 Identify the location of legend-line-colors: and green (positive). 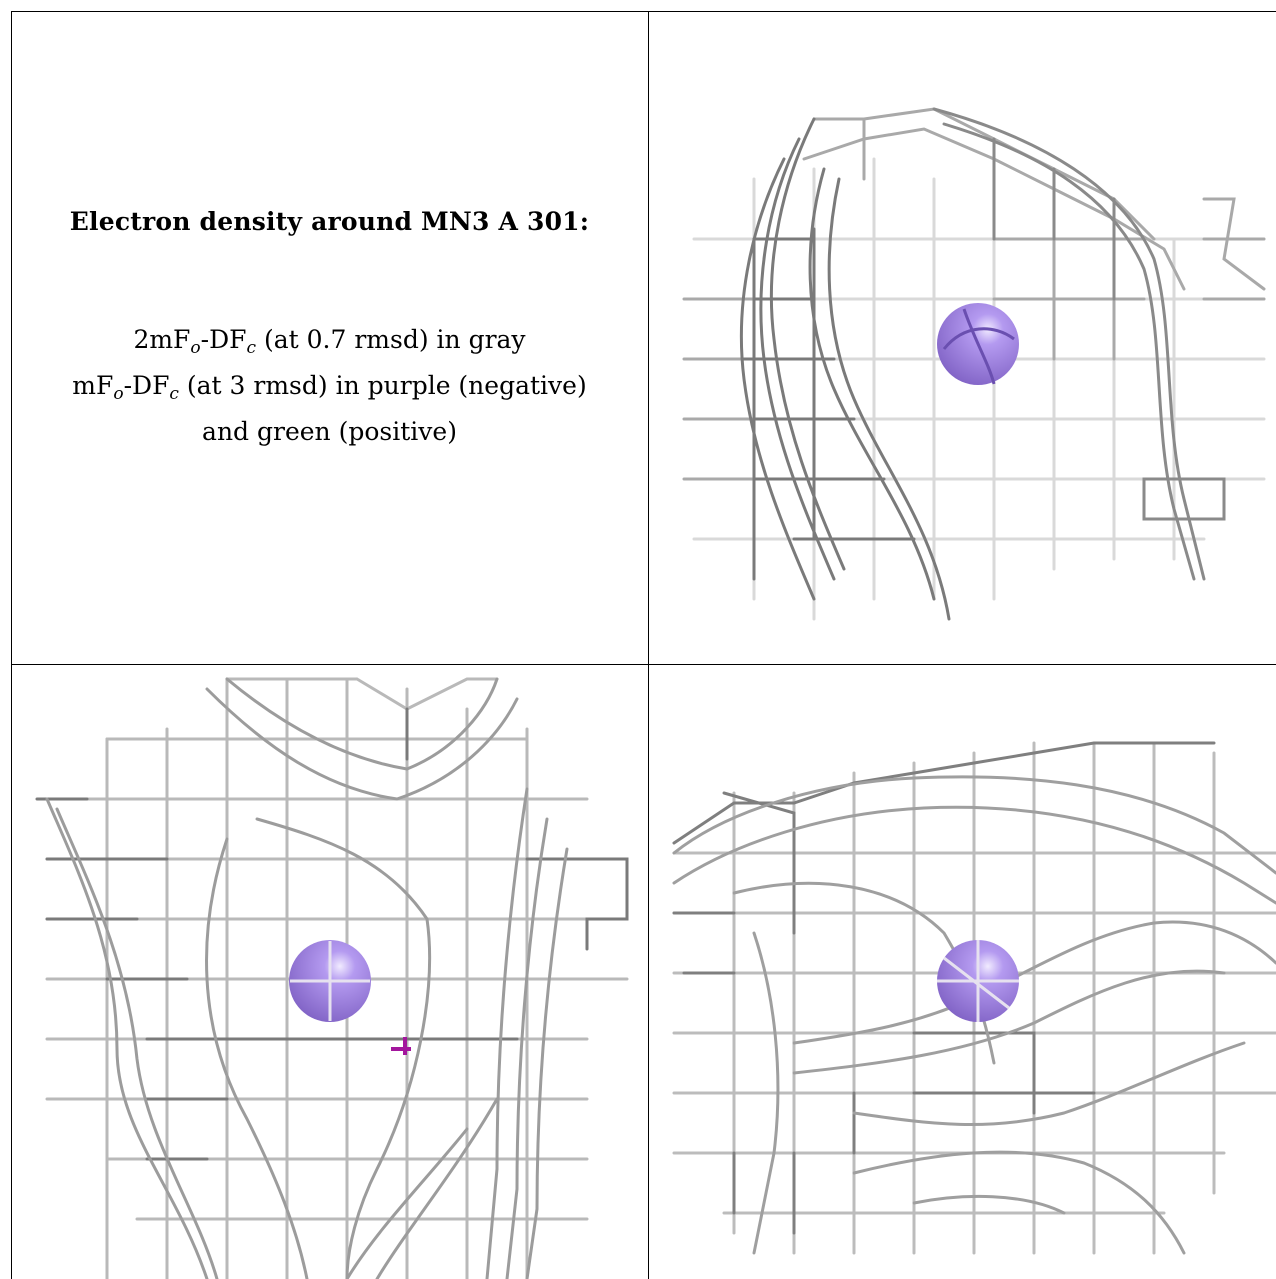
(329, 431).